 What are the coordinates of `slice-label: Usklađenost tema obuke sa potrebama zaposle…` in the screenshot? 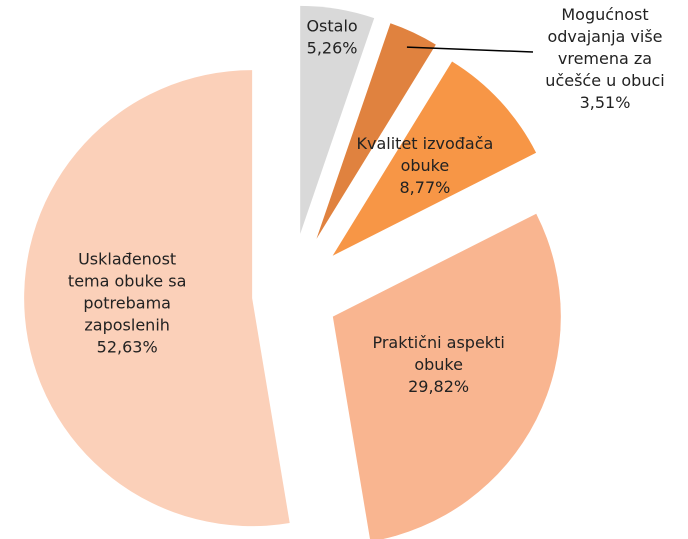 It's located at (127, 292).